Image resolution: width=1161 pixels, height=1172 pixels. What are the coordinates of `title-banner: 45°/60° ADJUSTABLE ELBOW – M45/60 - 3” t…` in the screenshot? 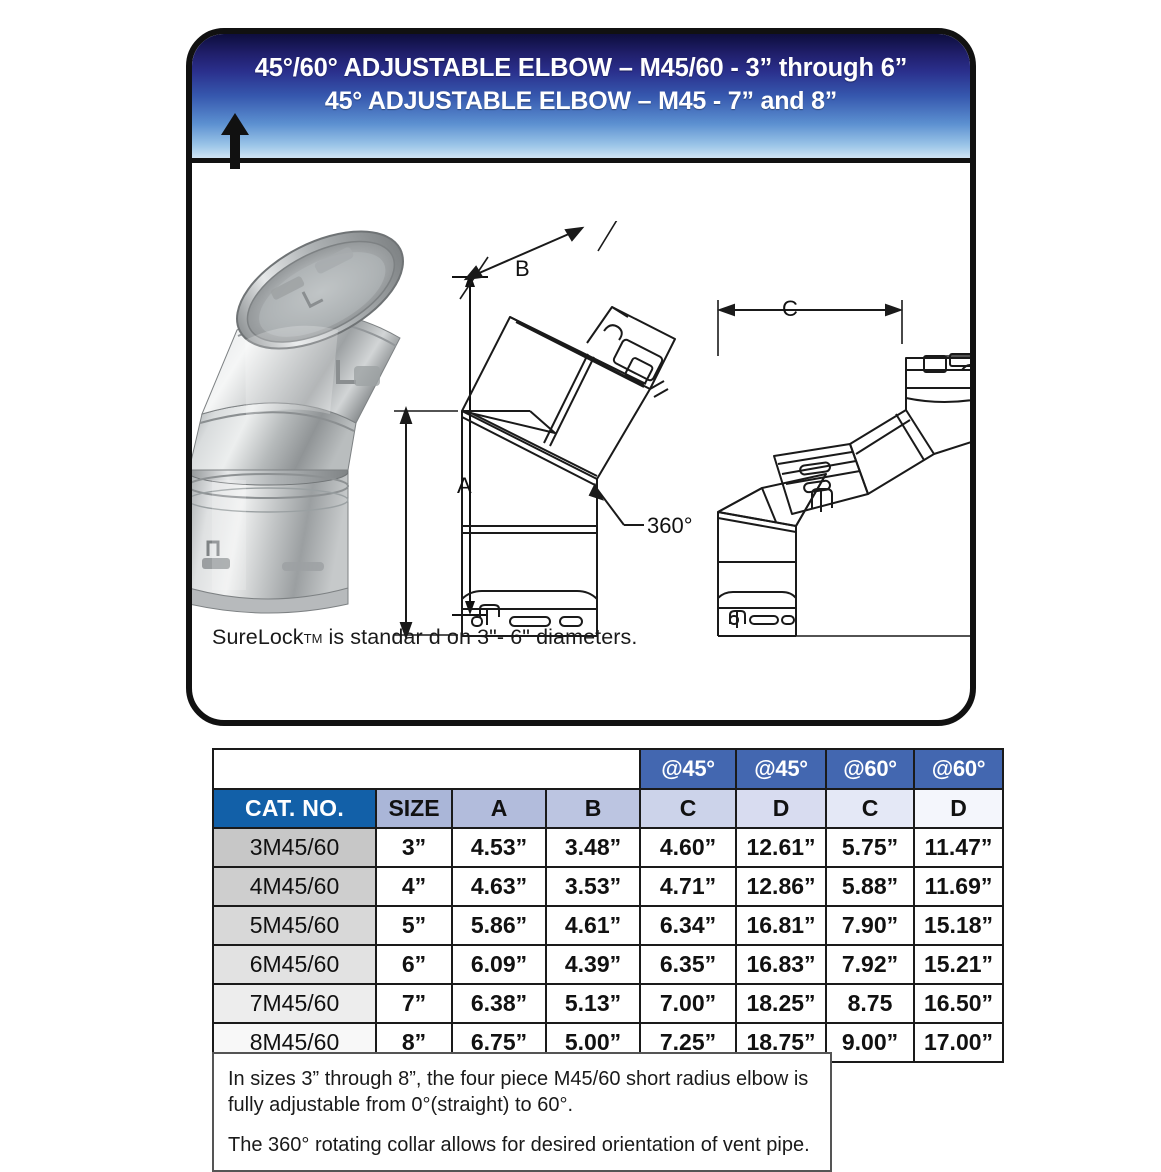 It's located at (581, 96).